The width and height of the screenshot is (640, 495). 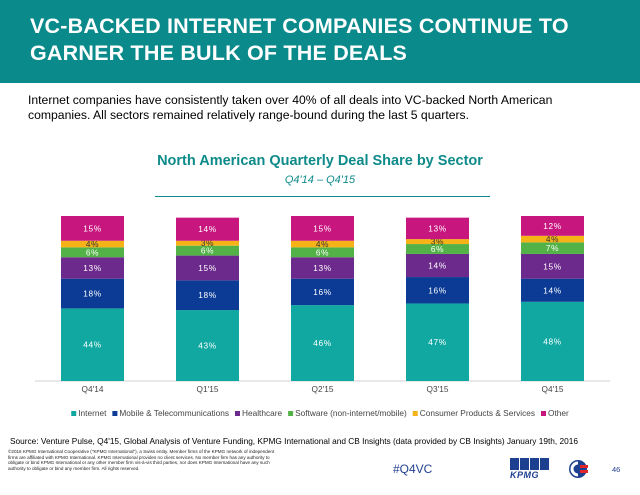 What do you see at coordinates (616, 469) in the screenshot?
I see `page-number: 46` at bounding box center [616, 469].